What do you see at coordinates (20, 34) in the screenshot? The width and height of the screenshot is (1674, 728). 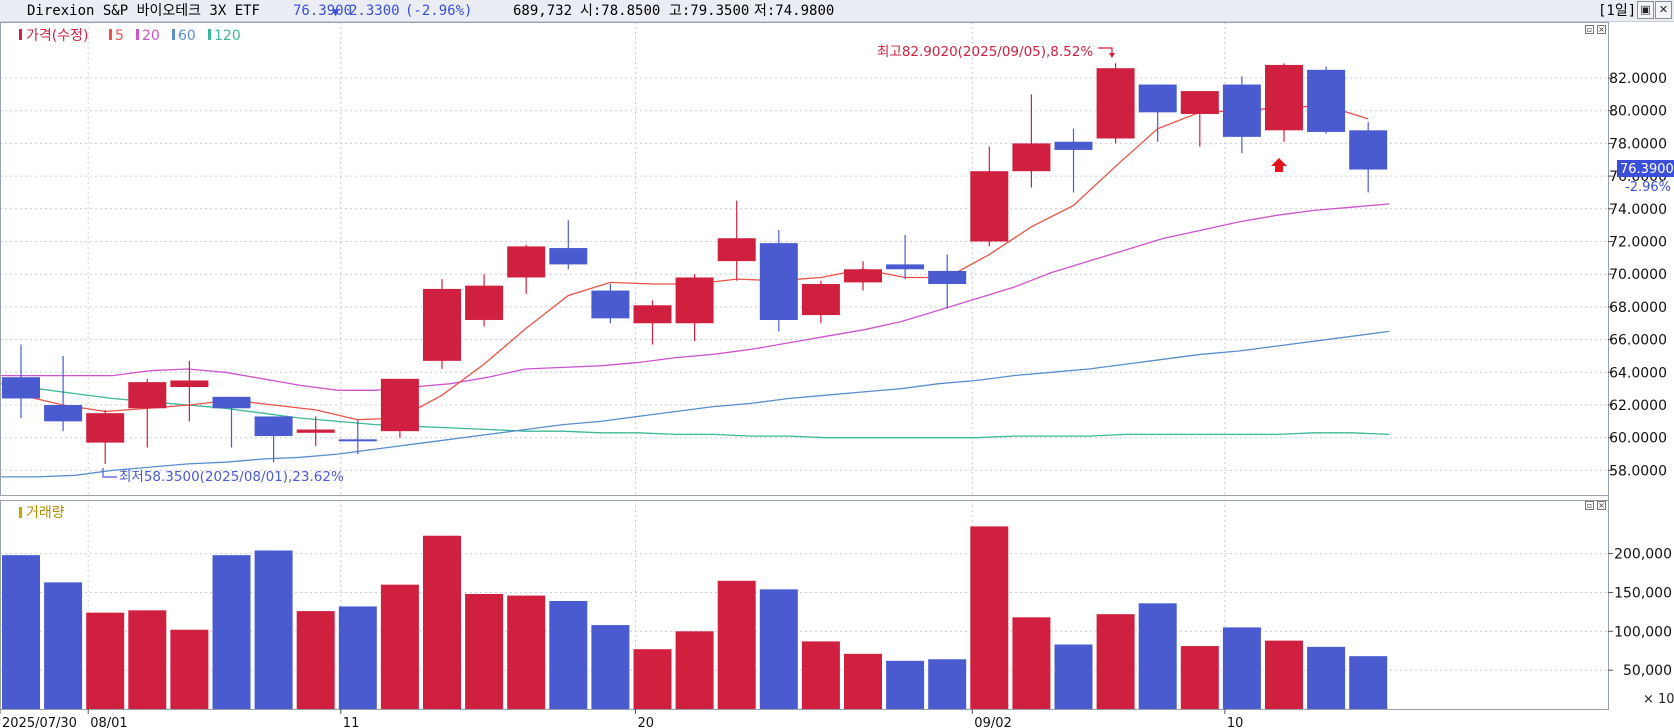 I see `legend-price-marker` at bounding box center [20, 34].